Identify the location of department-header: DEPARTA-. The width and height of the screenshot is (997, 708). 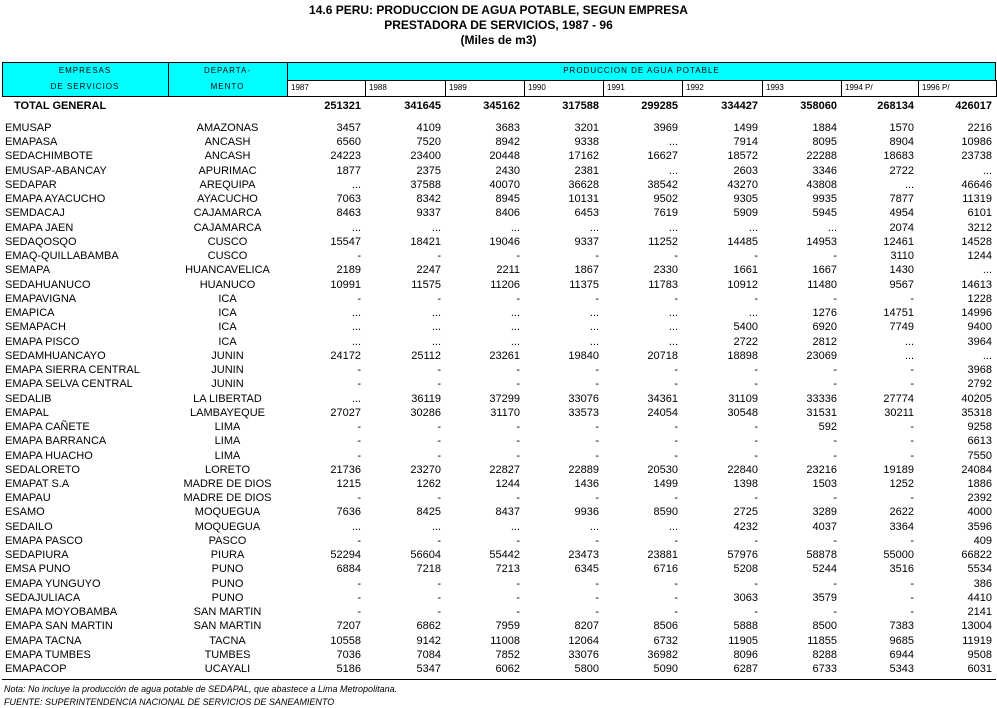
(227, 70).